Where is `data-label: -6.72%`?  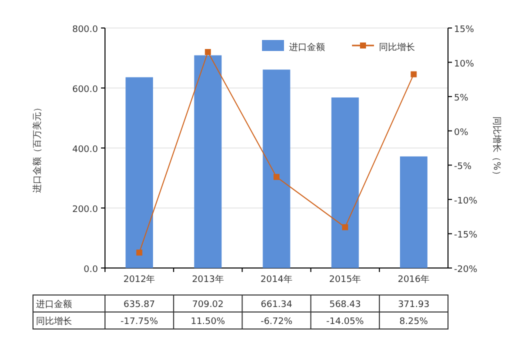
data-label: -6.72% is located at coordinates (276, 322).